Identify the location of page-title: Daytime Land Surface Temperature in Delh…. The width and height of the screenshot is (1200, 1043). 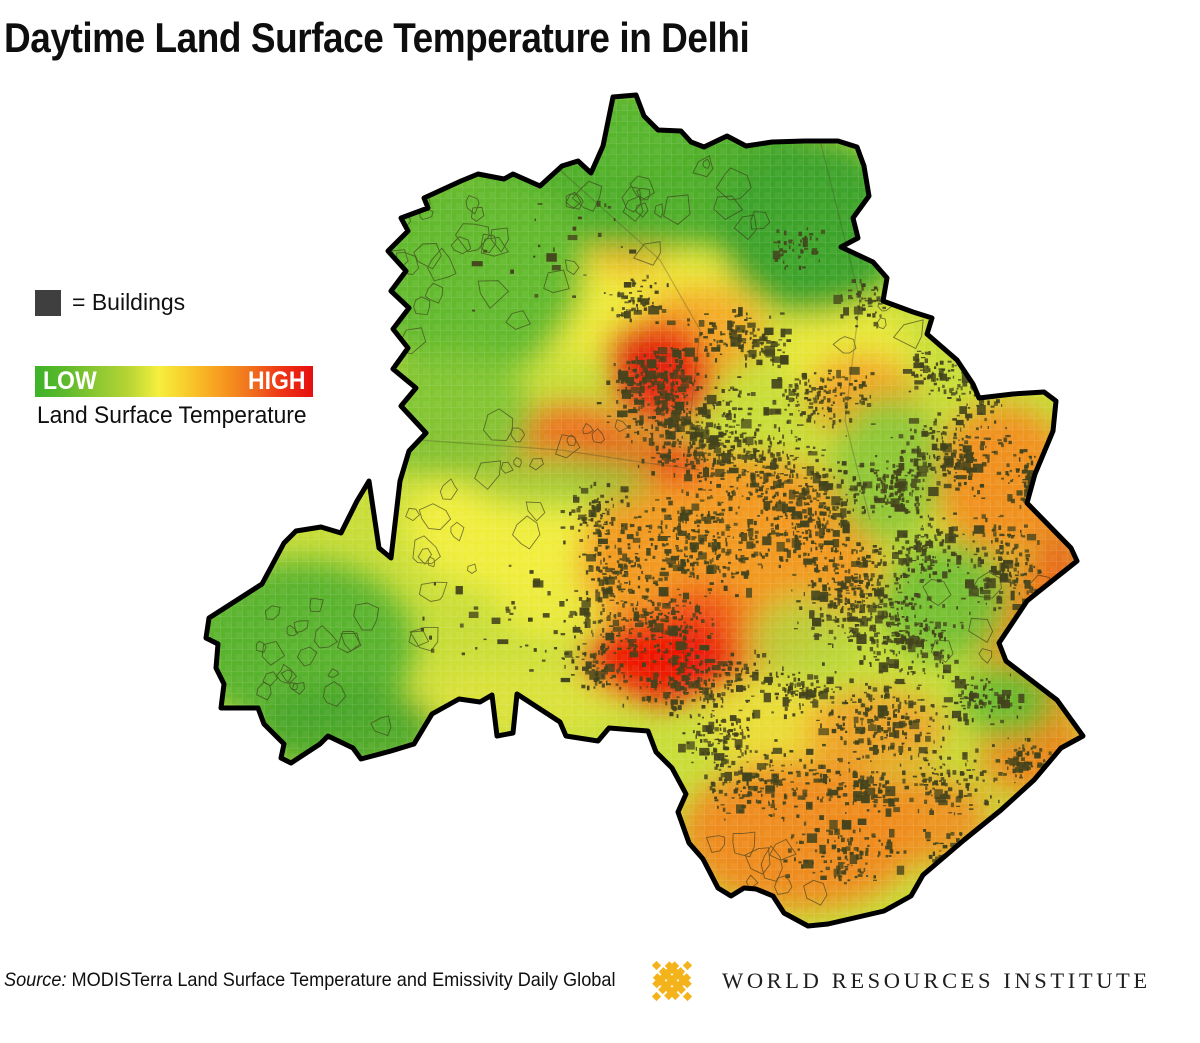
(377, 37).